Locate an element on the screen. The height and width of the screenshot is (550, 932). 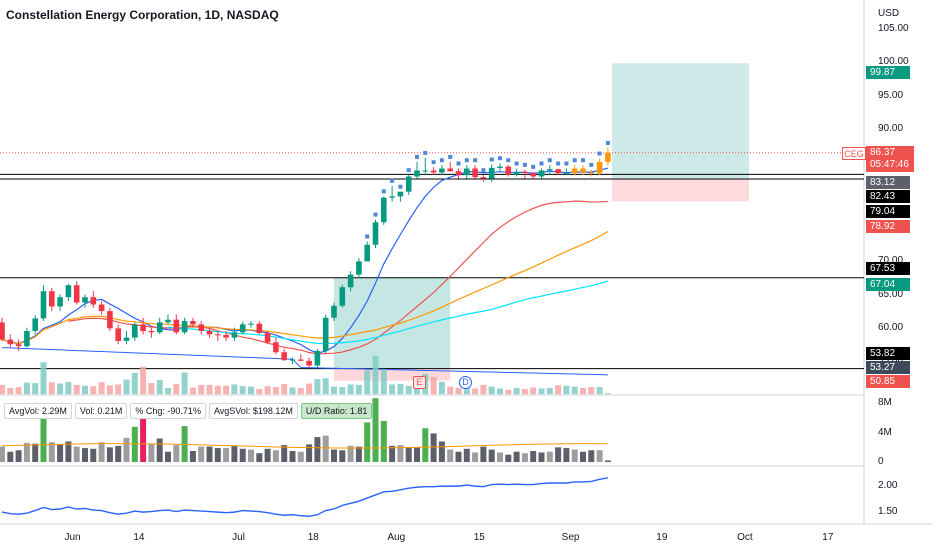
avg-vol-stat: AvgVol: 2.29M is located at coordinates (38, 411).